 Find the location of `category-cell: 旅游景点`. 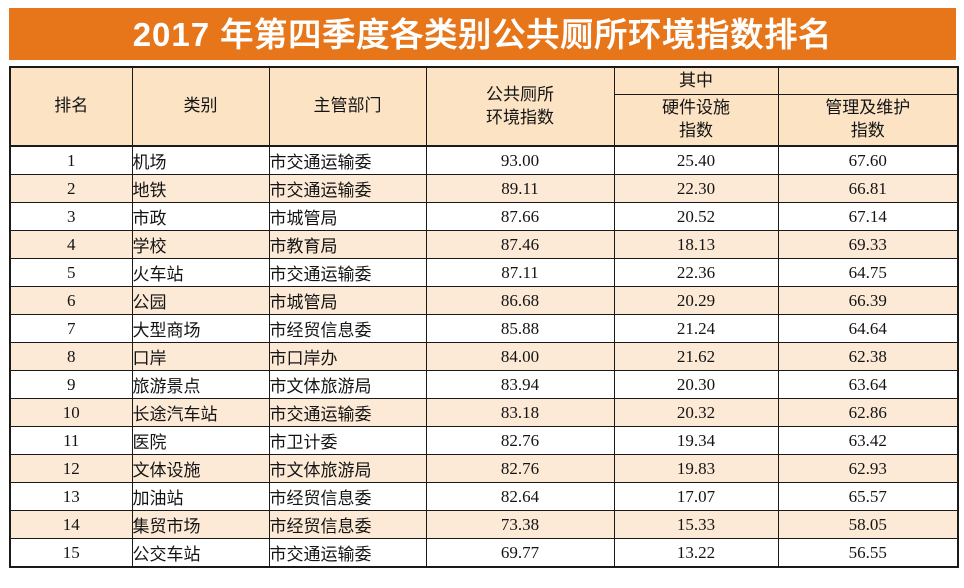

category-cell: 旅游景点 is located at coordinates (200, 384).